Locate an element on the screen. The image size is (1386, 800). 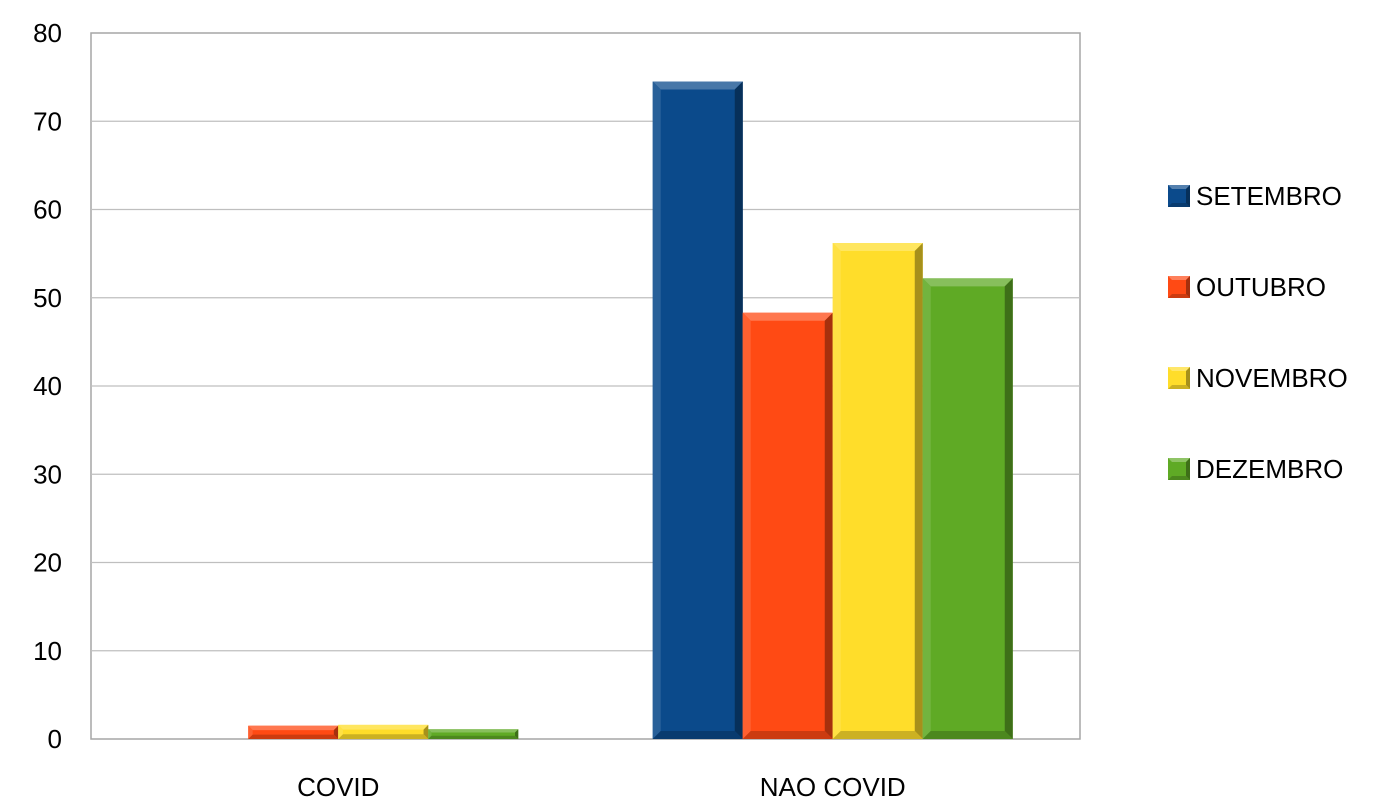
legend-item: SETEMBRO is located at coordinates (1255, 196).